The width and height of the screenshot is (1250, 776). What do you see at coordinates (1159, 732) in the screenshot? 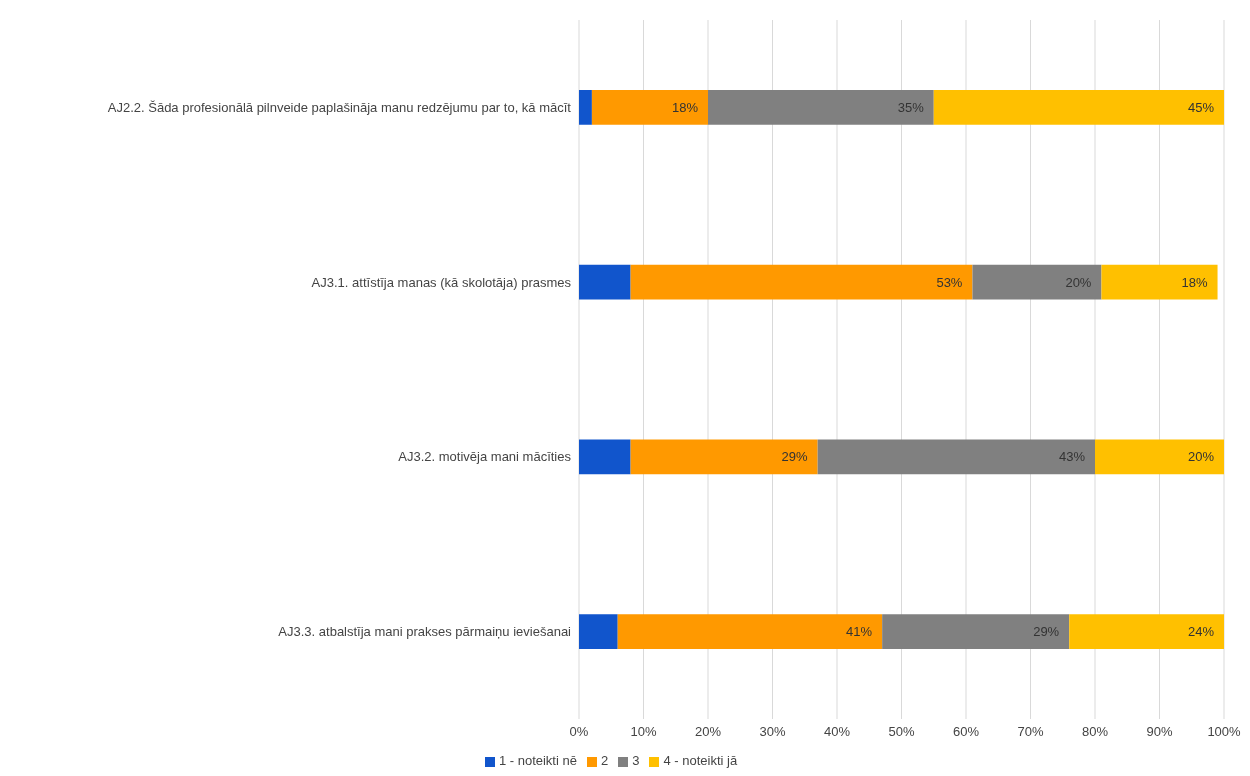
I see `x-tick-label: 90%` at bounding box center [1159, 732].